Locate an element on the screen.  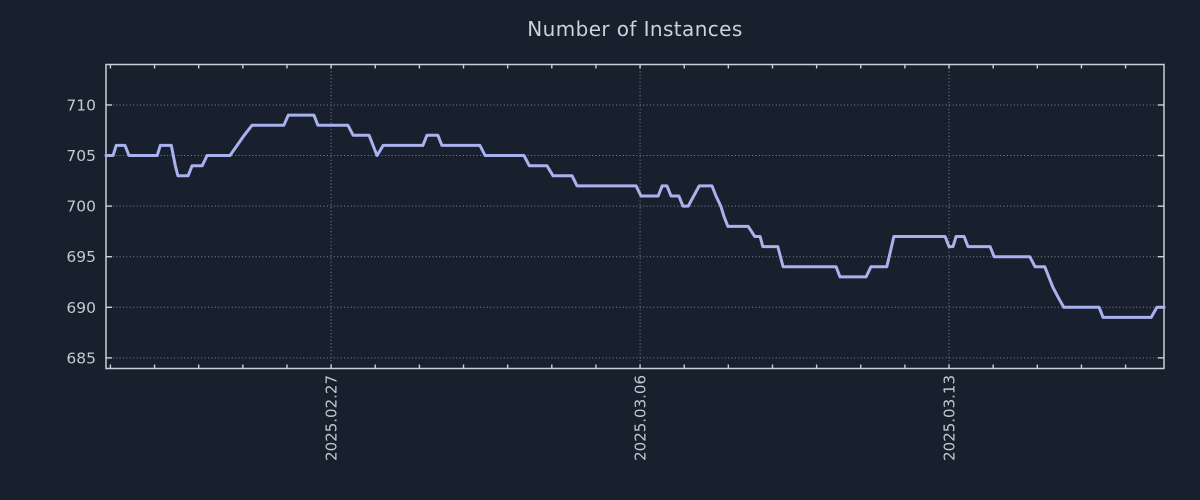
x-tick-label: 2025.03.13 is located at coordinates (950, 418).